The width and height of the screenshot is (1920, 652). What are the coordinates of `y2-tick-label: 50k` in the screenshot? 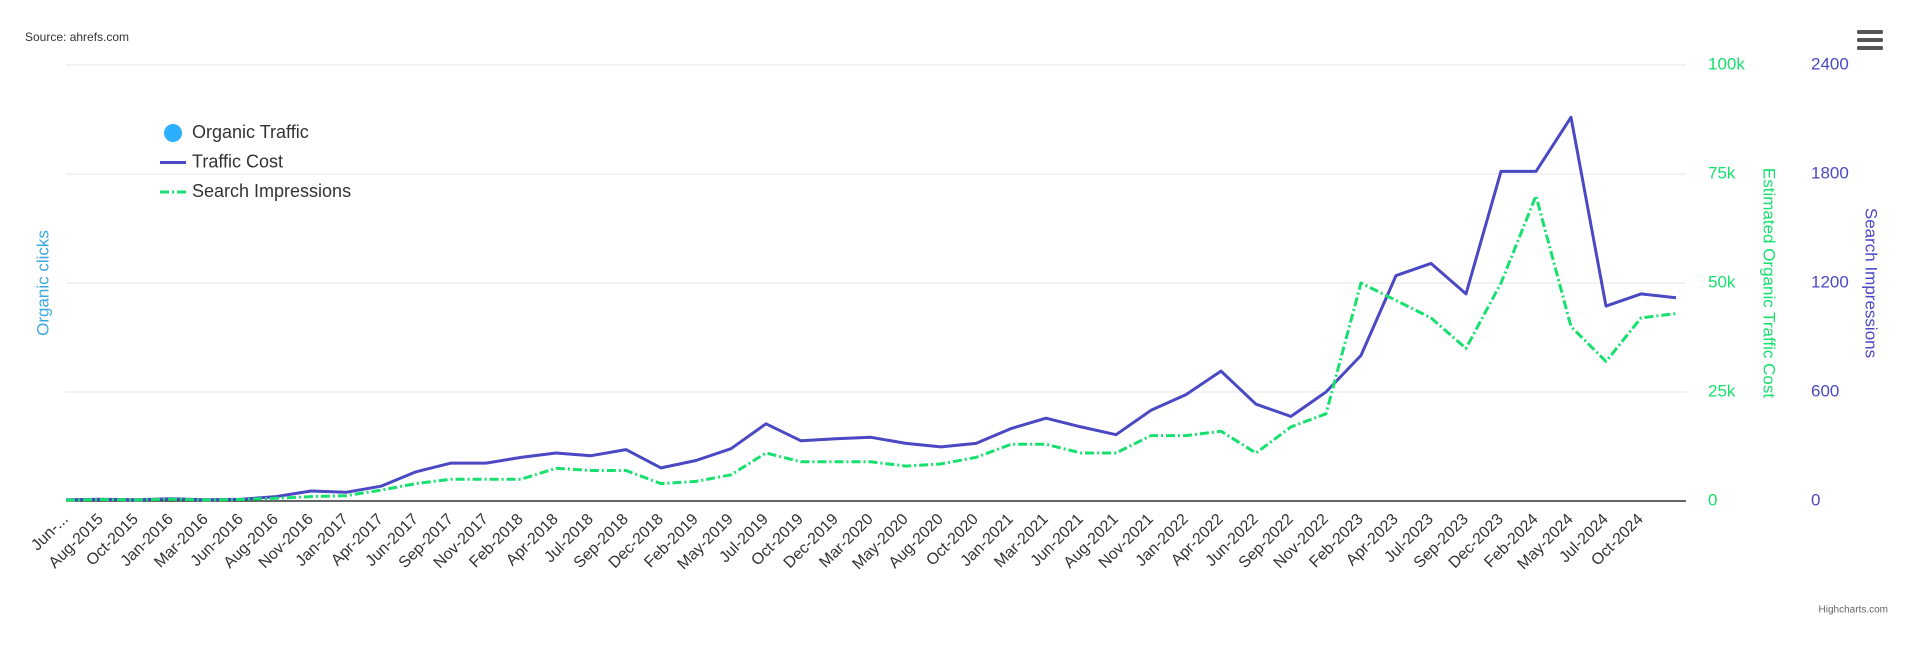 It's located at (1722, 281).